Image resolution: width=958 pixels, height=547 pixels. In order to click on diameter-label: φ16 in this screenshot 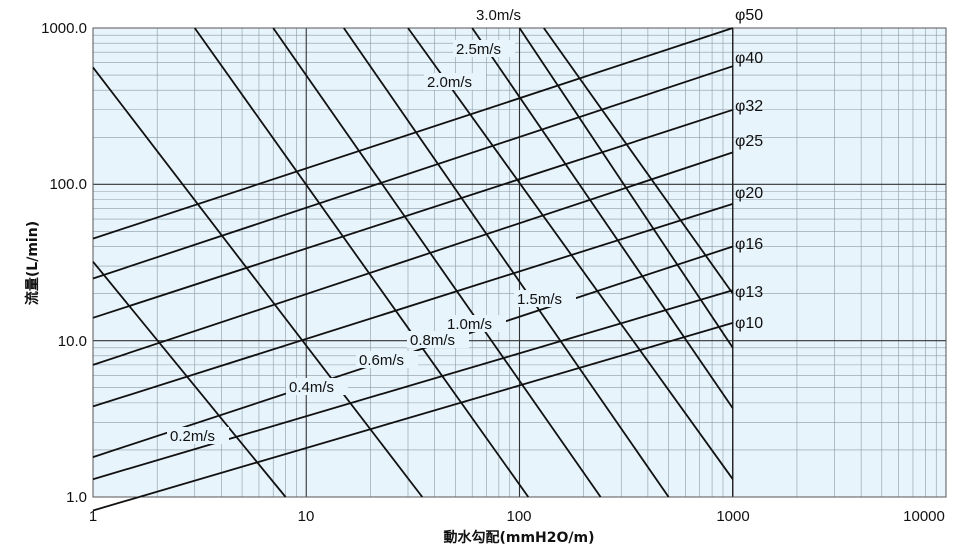, I will do `click(749, 244)`.